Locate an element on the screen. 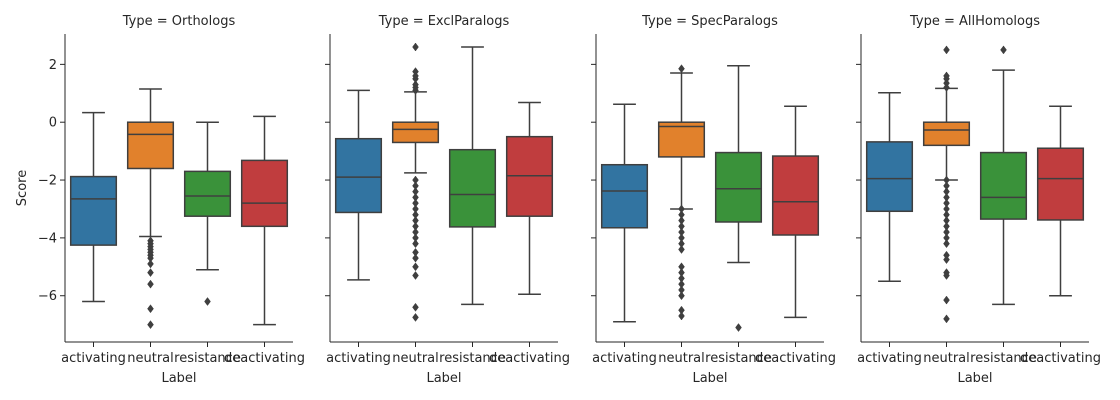 The height and width of the screenshot is (400, 1120). y-tick-label: −2 is located at coordinates (47, 181).